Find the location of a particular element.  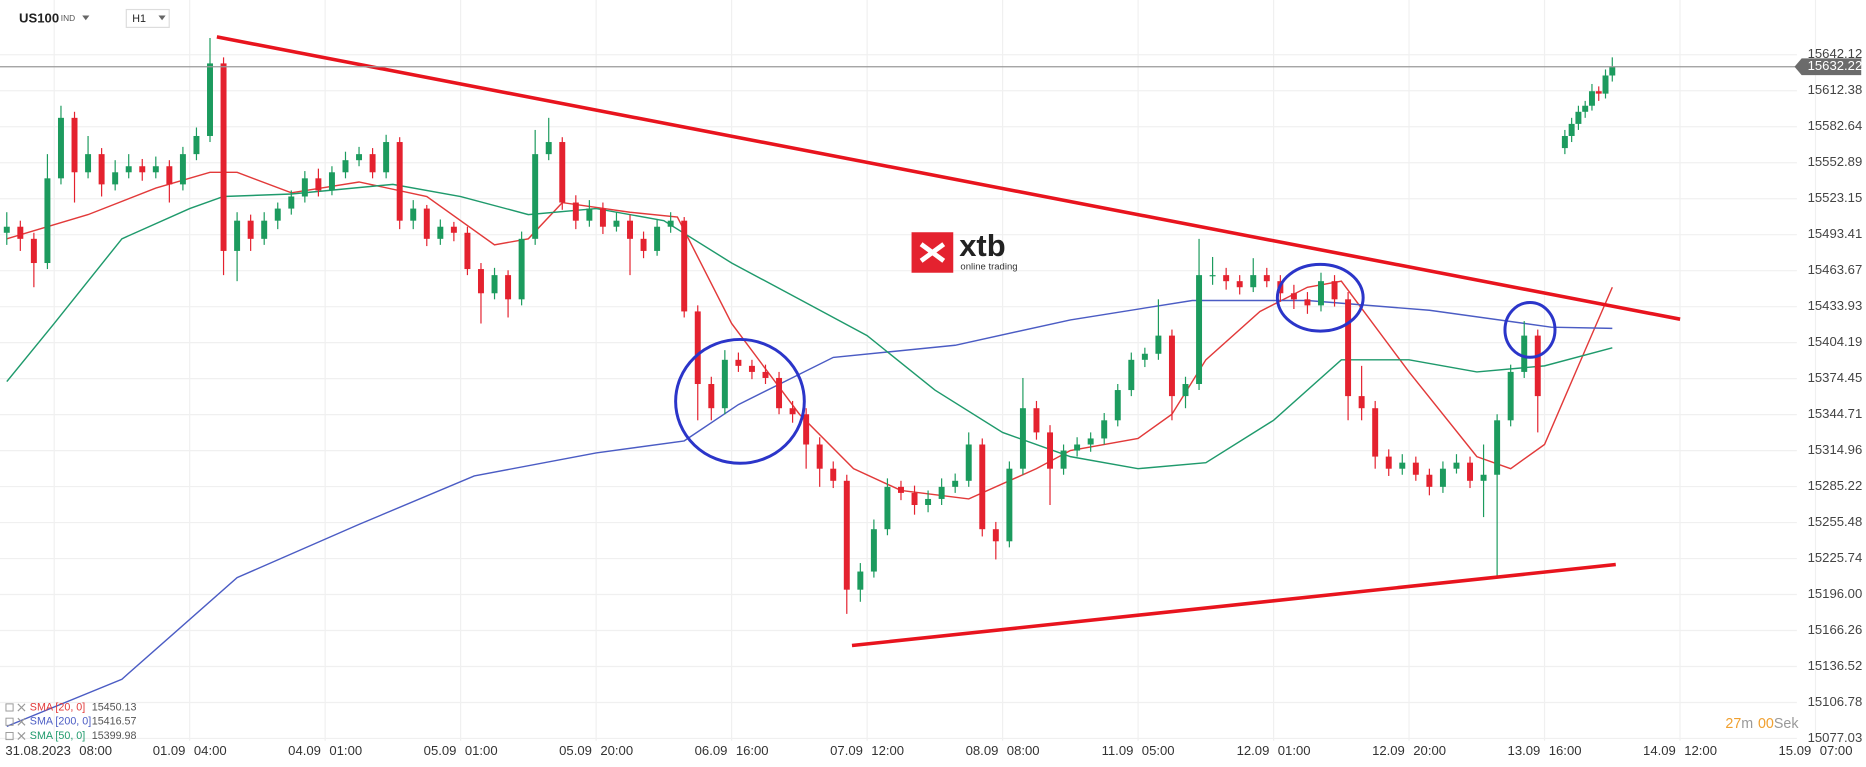

y-tick-label: 15255.48 is located at coordinates (1835, 521).